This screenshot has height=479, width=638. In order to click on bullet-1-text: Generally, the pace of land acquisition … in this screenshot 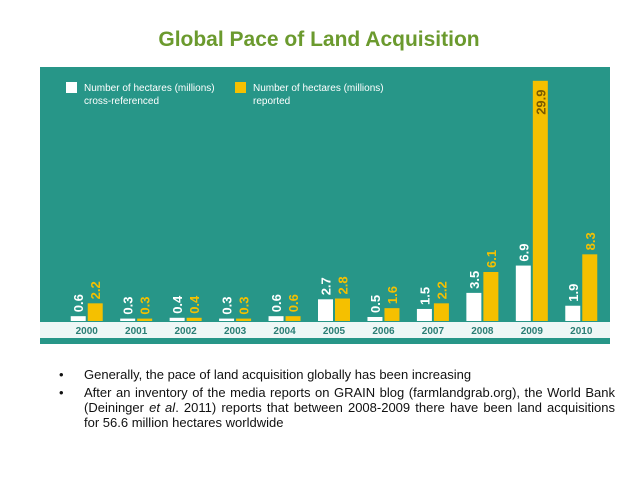, I will do `click(278, 374)`.